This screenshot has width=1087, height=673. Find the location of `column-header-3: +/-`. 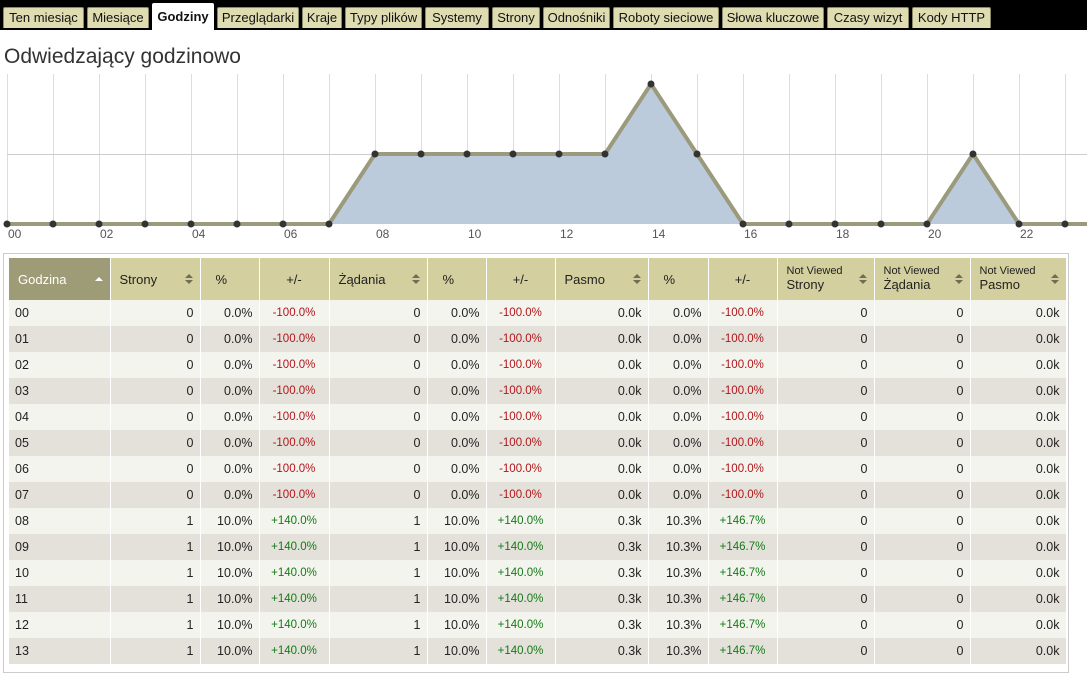

column-header-3: +/- is located at coordinates (294, 279).